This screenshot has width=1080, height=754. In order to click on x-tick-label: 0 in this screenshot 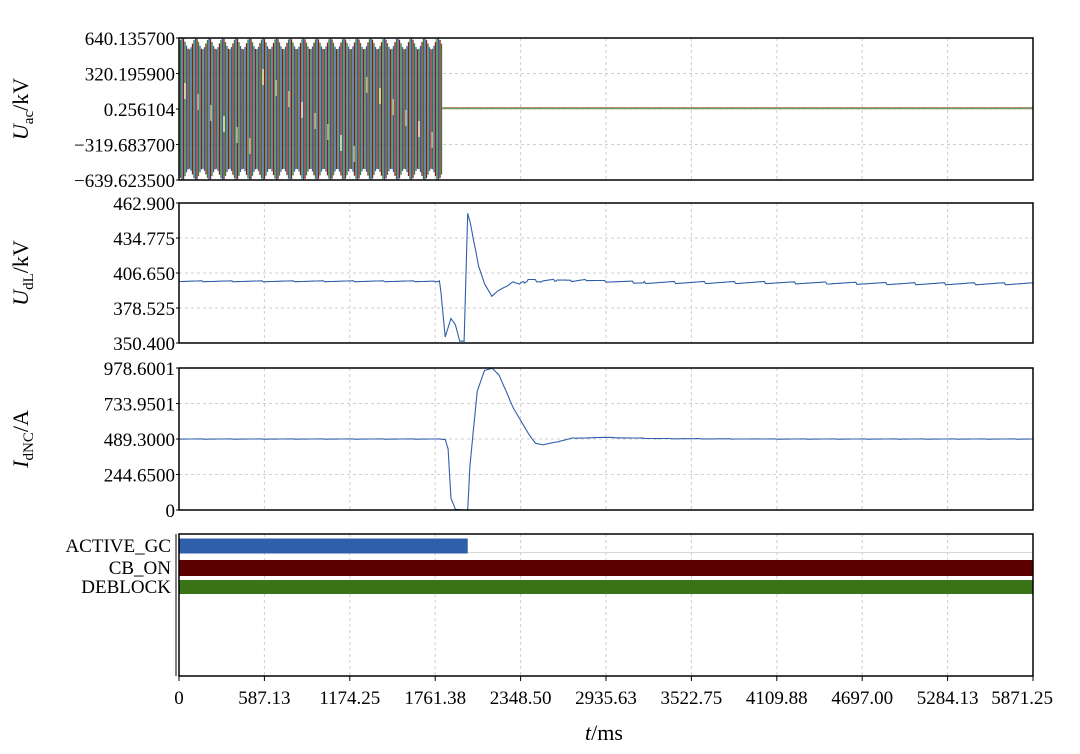, I will do `click(179, 698)`.